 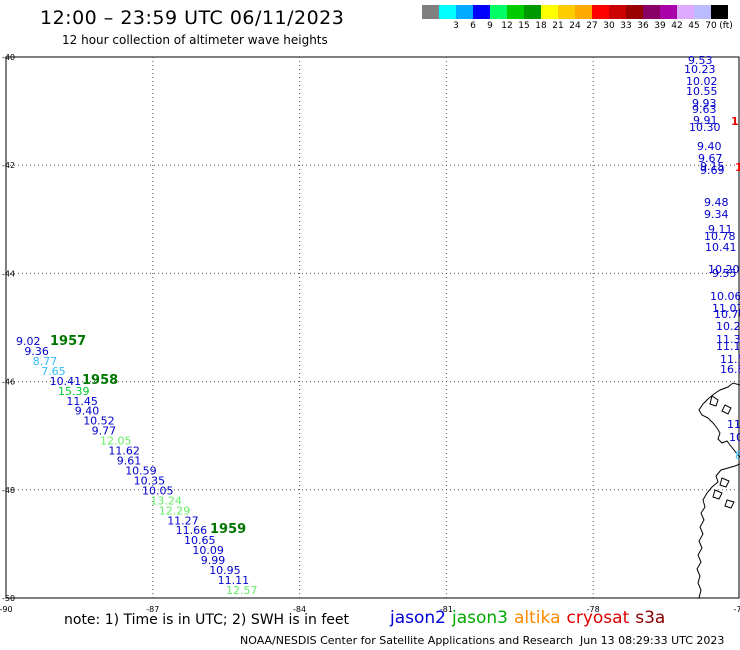 What do you see at coordinates (730, 369) in the screenshot?
I see `swh-value: 16.8` at bounding box center [730, 369].